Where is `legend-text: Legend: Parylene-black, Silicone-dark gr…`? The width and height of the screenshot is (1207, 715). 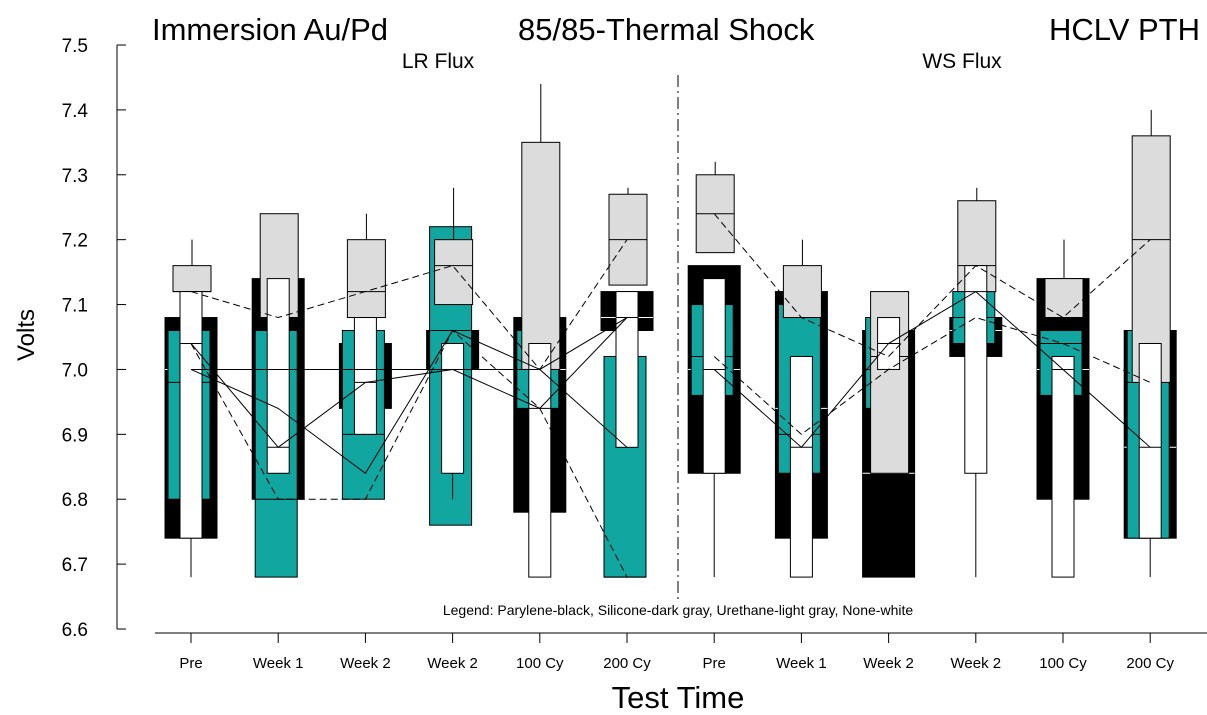
legend-text: Legend: Parylene-black, Silicone-dark gr… is located at coordinates (678, 610).